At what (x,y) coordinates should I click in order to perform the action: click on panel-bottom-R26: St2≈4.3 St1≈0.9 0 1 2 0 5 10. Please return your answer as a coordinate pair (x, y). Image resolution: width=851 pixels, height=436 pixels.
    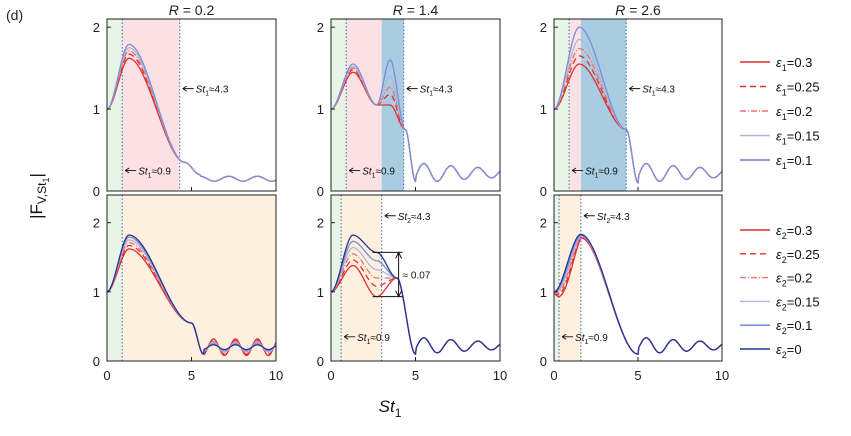
    Looking at the image, I should click on (634, 288).